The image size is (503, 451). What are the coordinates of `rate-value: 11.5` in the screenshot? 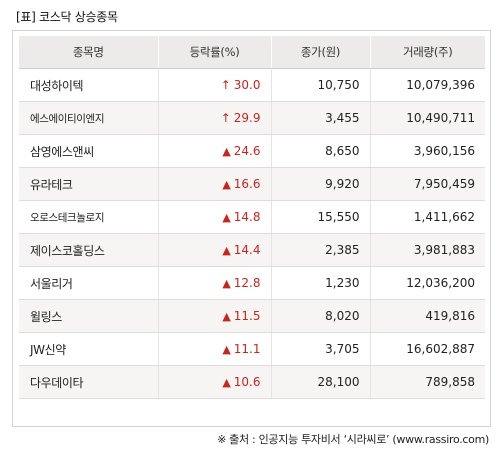 It's located at (247, 316).